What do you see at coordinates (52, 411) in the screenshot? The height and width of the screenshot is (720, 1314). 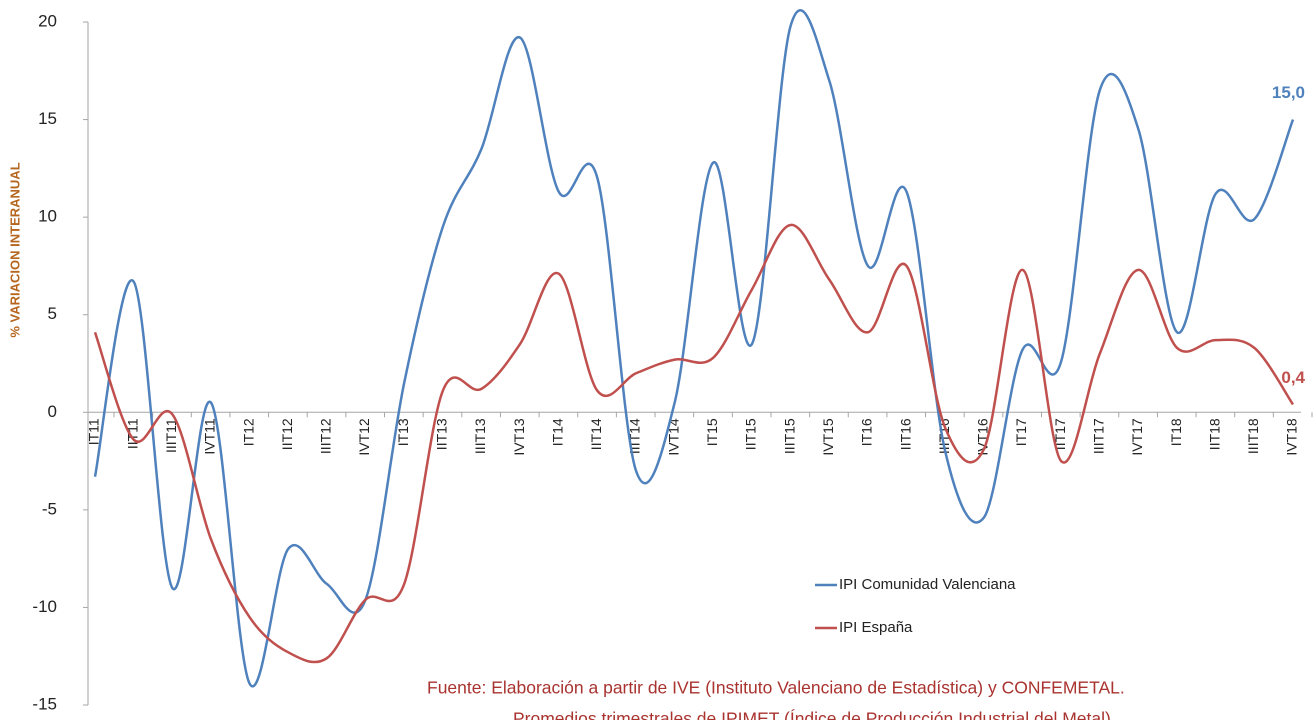 I see `y-tick-label: 0` at bounding box center [52, 411].